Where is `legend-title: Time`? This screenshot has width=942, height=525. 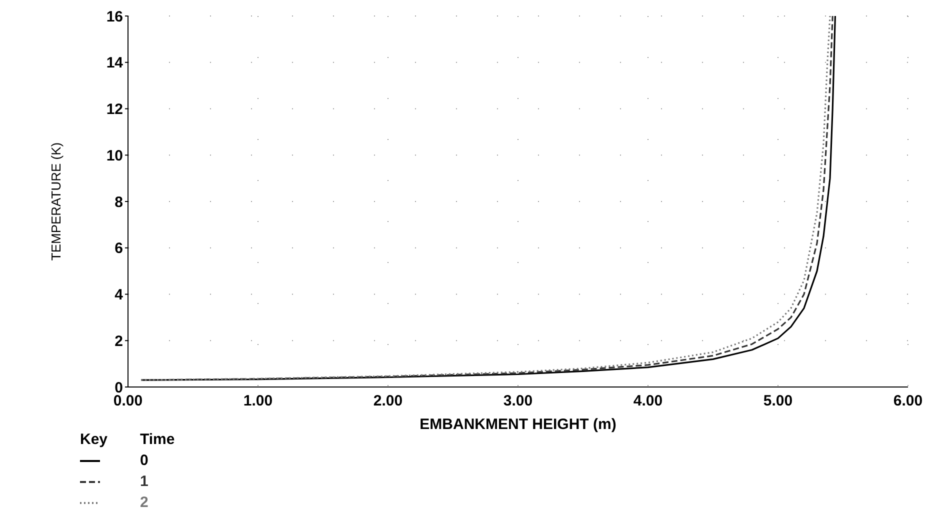
legend-title: Time is located at coordinates (157, 440).